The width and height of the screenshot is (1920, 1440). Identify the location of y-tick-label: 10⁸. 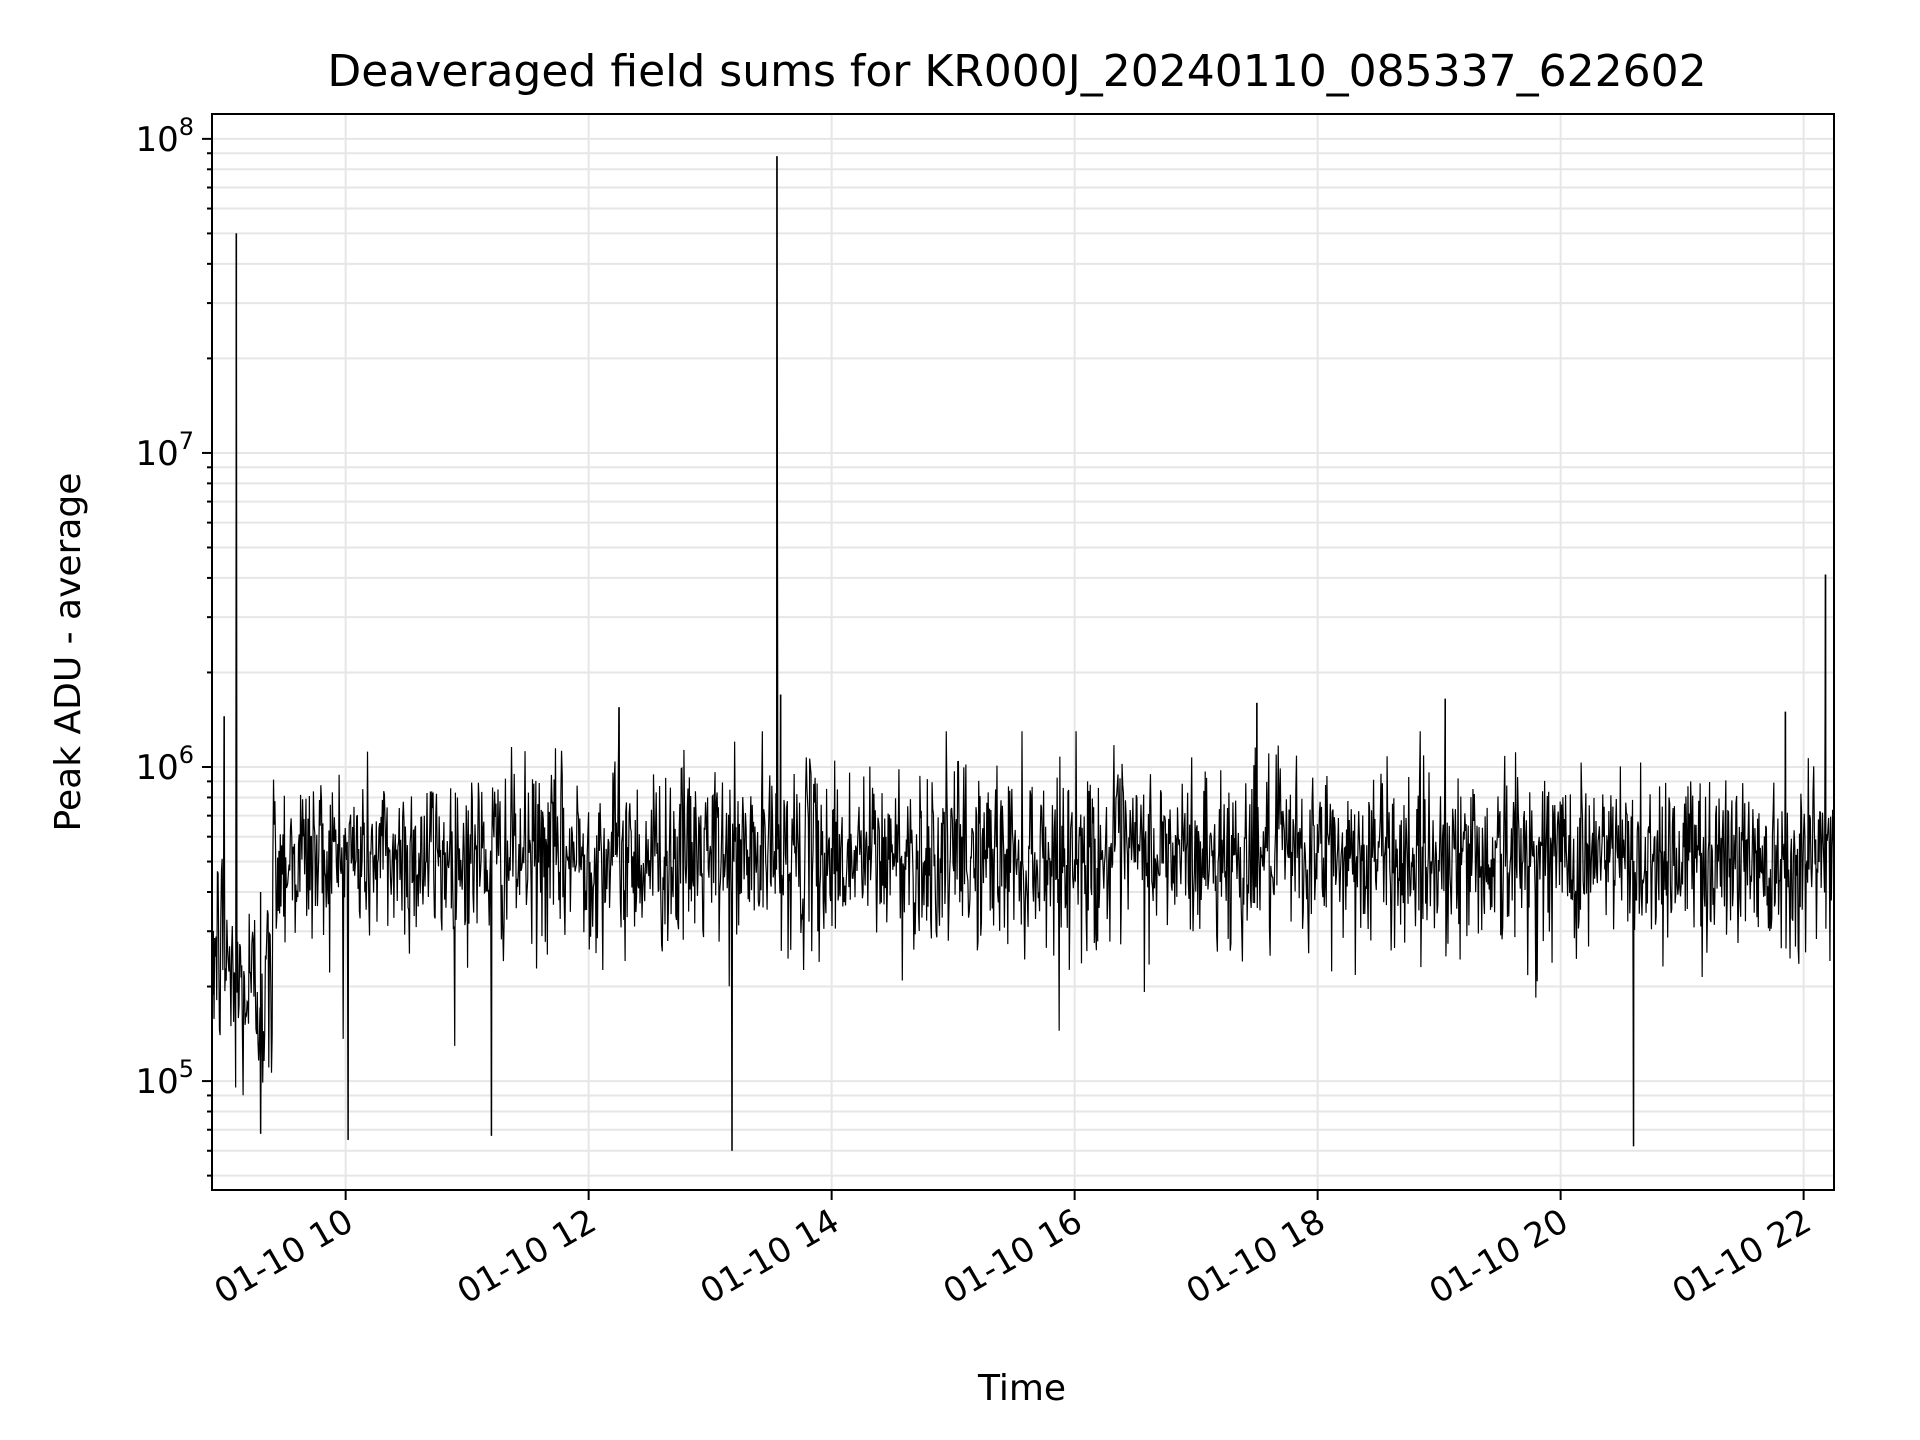
(164, 136).